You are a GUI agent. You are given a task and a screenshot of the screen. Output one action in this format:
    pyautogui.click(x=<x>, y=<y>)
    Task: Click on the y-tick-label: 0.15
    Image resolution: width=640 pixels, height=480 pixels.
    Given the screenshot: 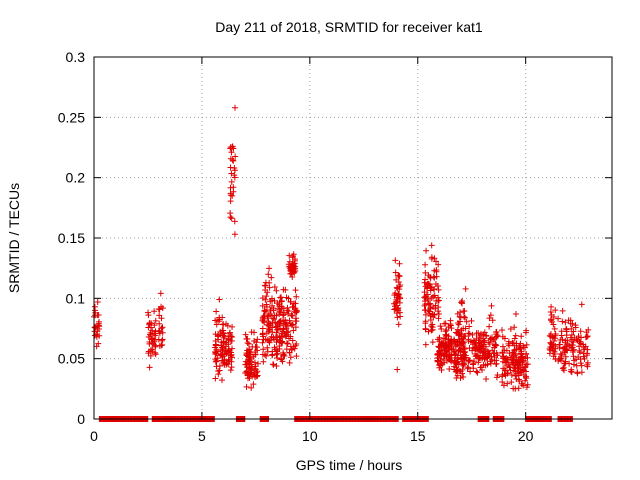 What is the action you would take?
    pyautogui.click(x=71, y=238)
    